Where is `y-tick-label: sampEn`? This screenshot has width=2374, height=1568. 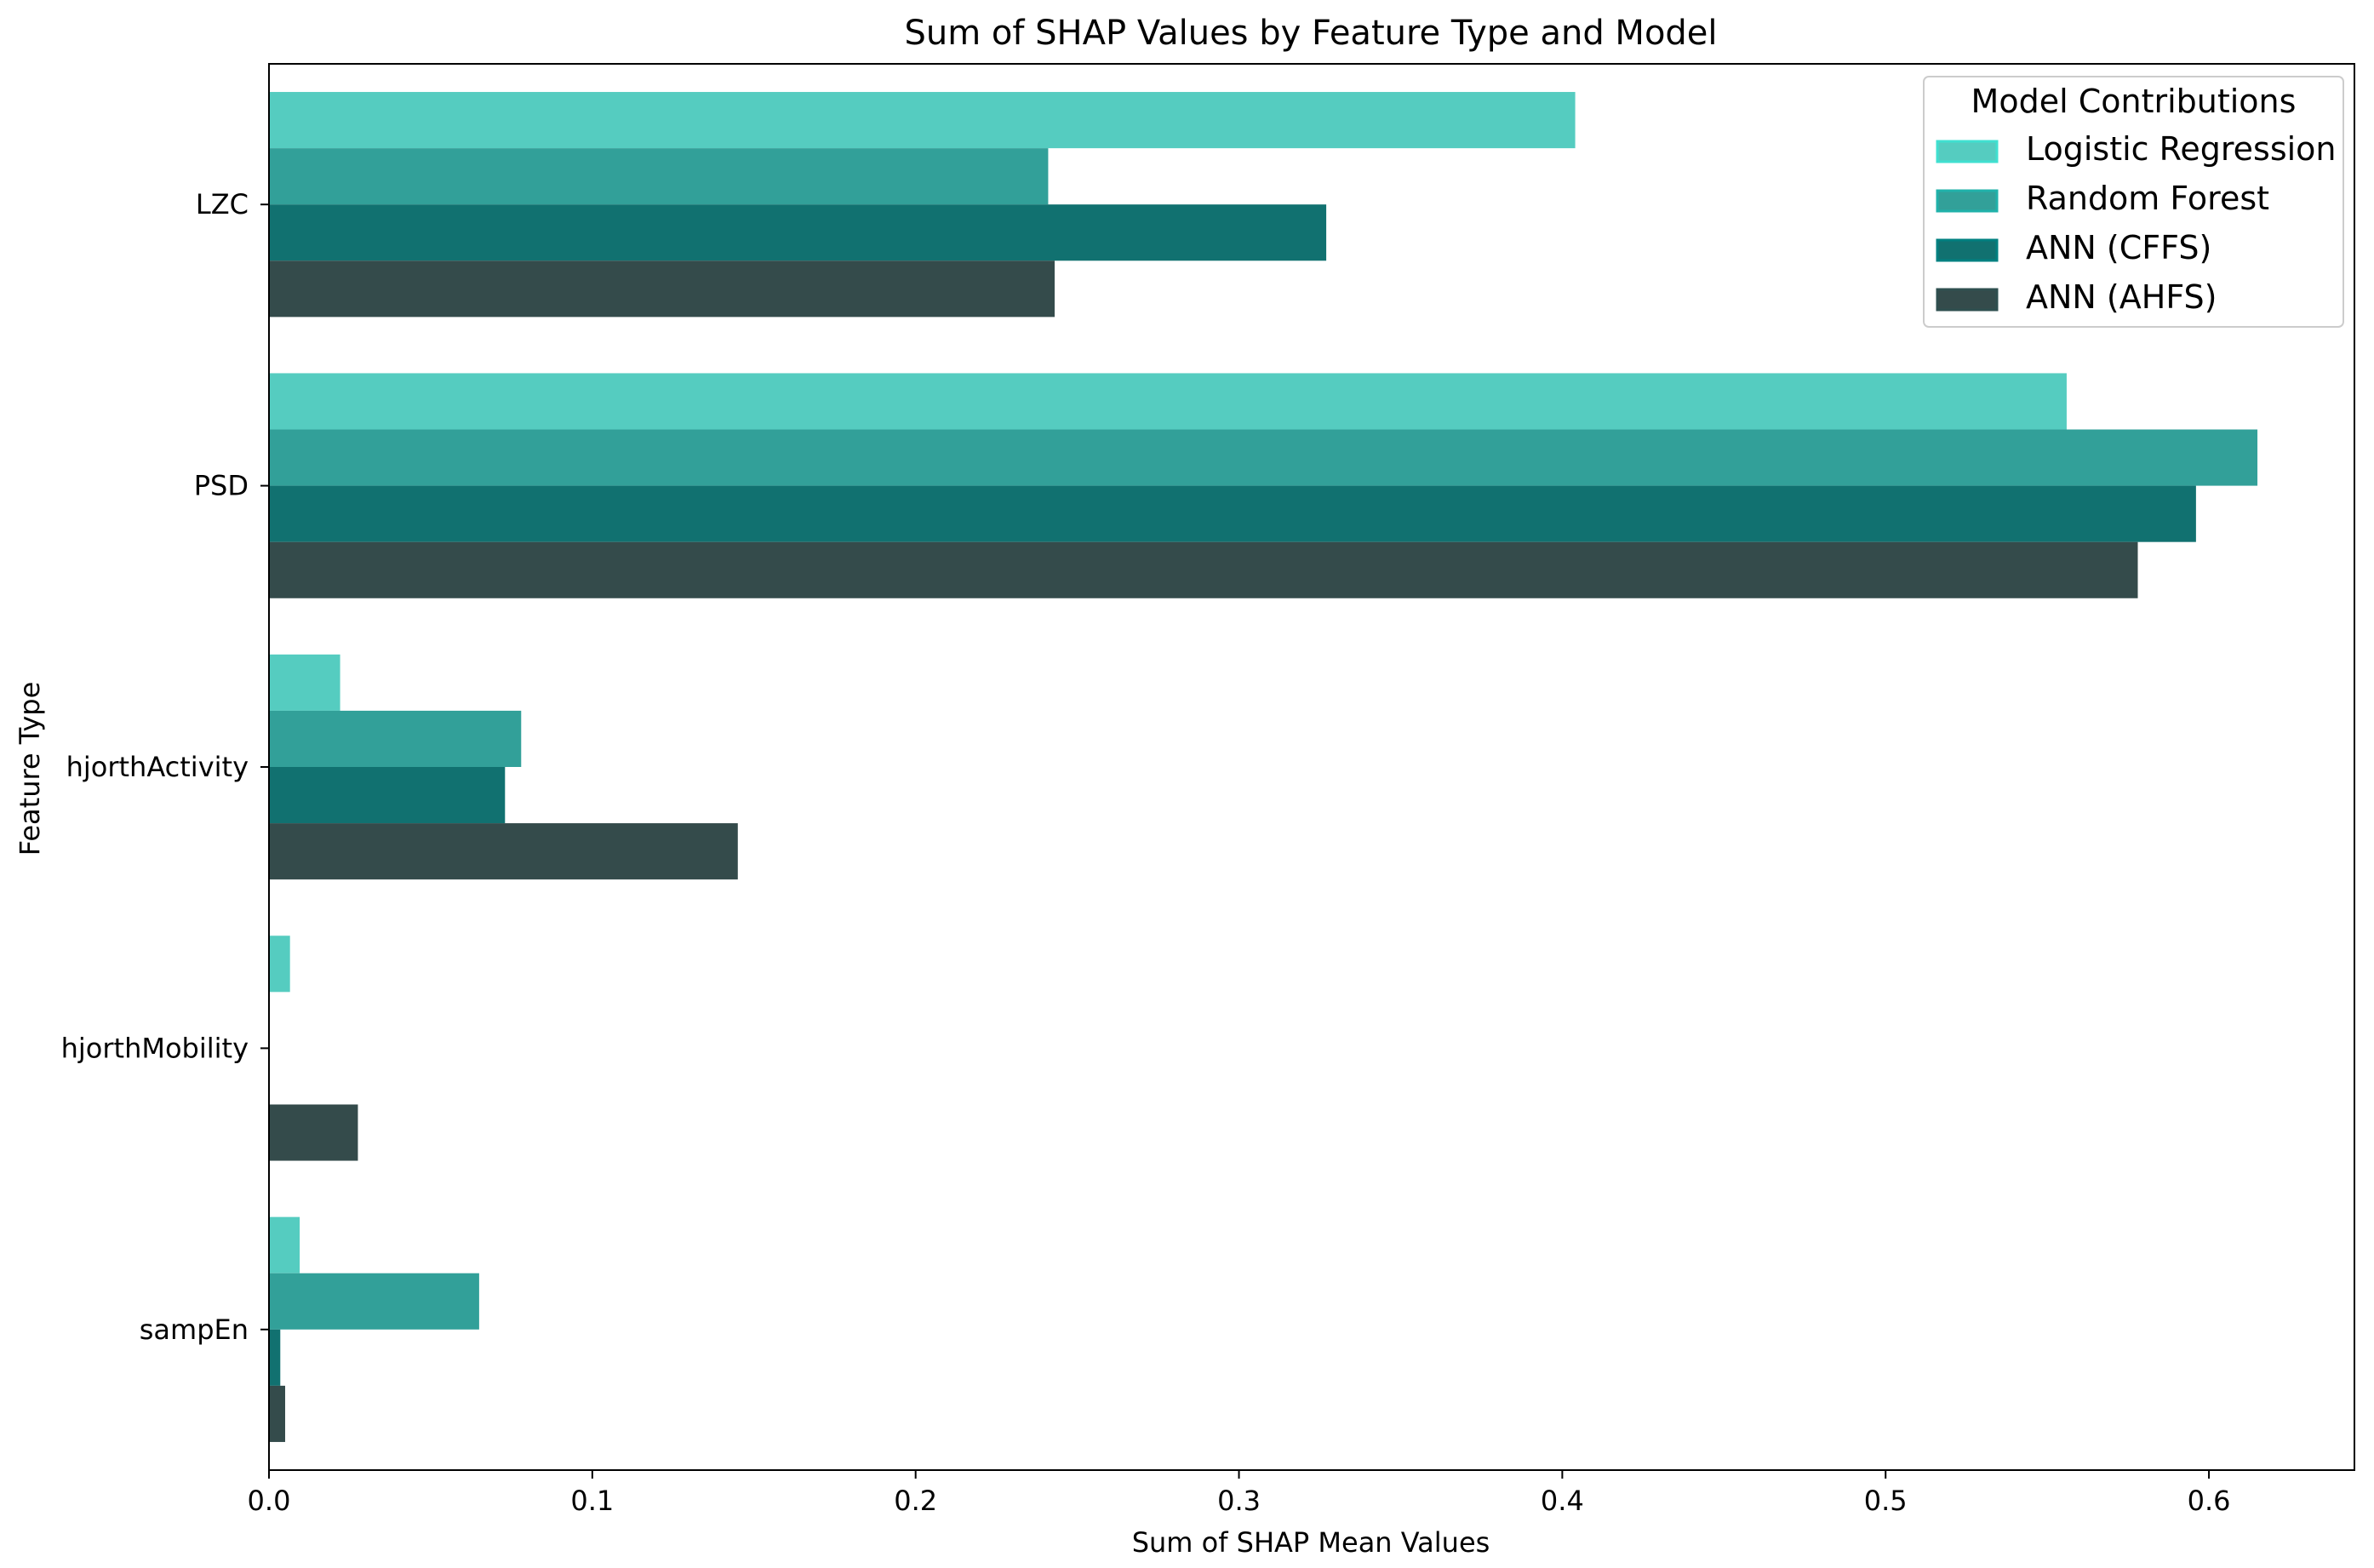
y-tick-label: sampEn is located at coordinates (194, 1329).